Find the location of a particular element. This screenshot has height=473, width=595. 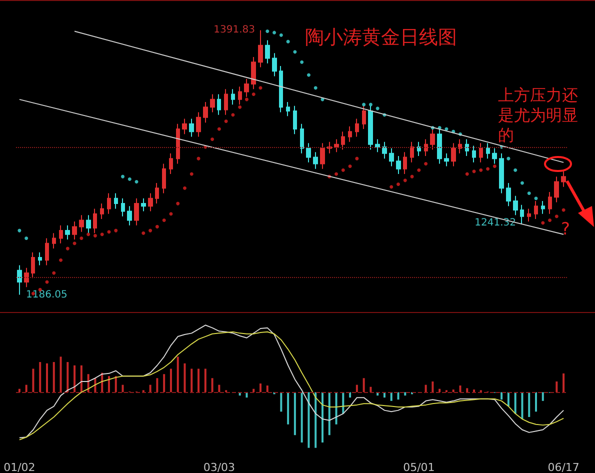

x-tick-label: 05/01 is located at coordinates (419, 467).